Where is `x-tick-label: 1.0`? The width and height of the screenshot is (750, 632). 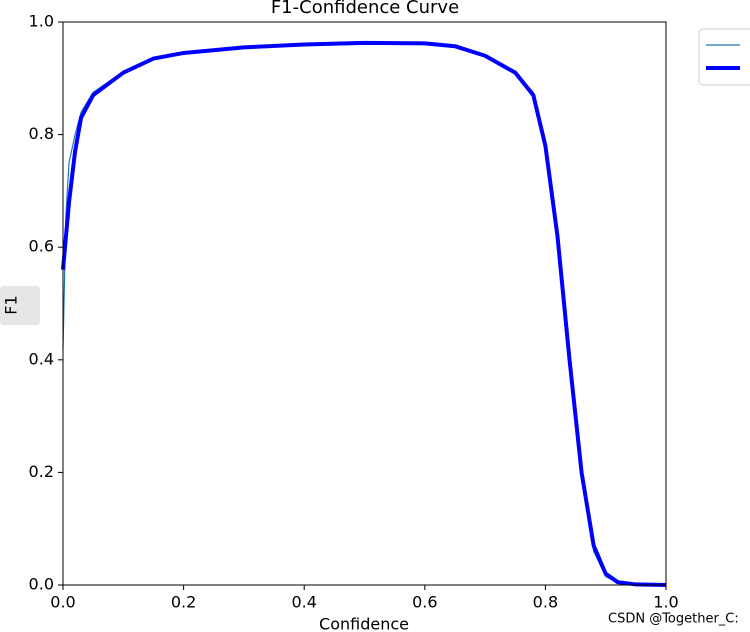
x-tick-label: 1.0 is located at coordinates (665, 602).